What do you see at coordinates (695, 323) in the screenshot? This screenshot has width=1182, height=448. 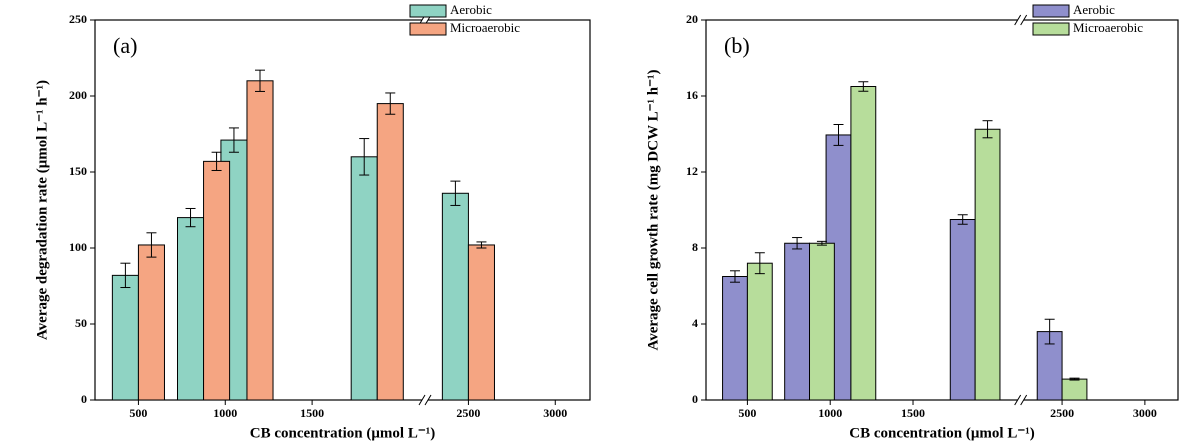 I see `y-tick-label: 4` at bounding box center [695, 323].